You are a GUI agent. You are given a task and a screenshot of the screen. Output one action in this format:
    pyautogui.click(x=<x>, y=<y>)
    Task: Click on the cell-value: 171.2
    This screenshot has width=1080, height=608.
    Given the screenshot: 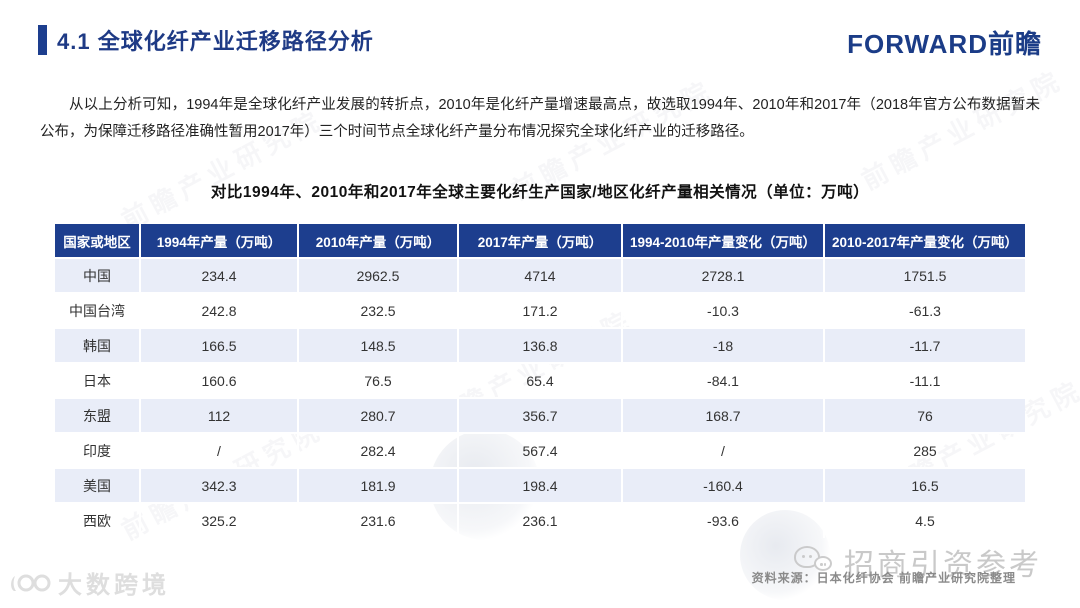 What is the action you would take?
    pyautogui.click(x=539, y=310)
    